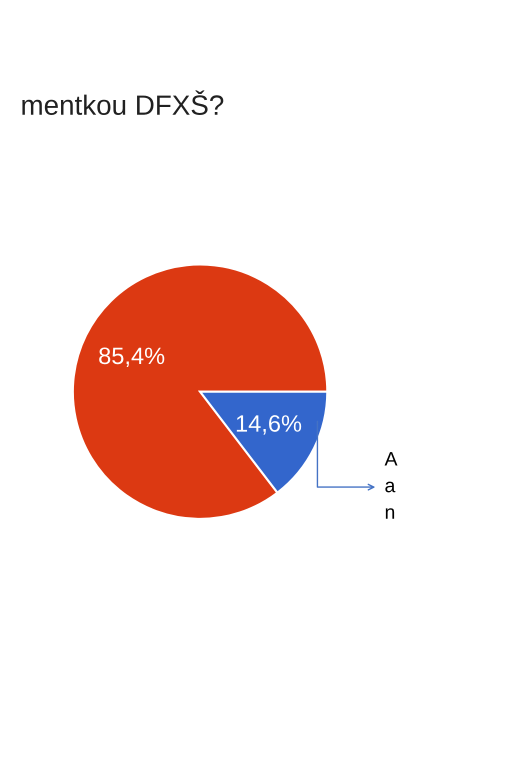 The height and width of the screenshot is (768, 513). I want to click on data-label: 14,6%, so click(269, 425).